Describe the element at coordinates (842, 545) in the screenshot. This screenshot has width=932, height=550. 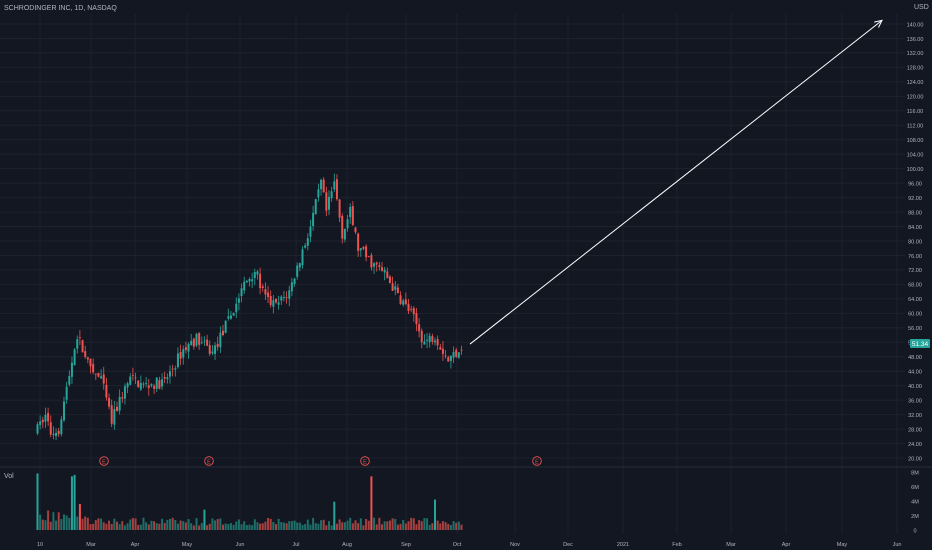
I see `time-tick-label: May` at that location.